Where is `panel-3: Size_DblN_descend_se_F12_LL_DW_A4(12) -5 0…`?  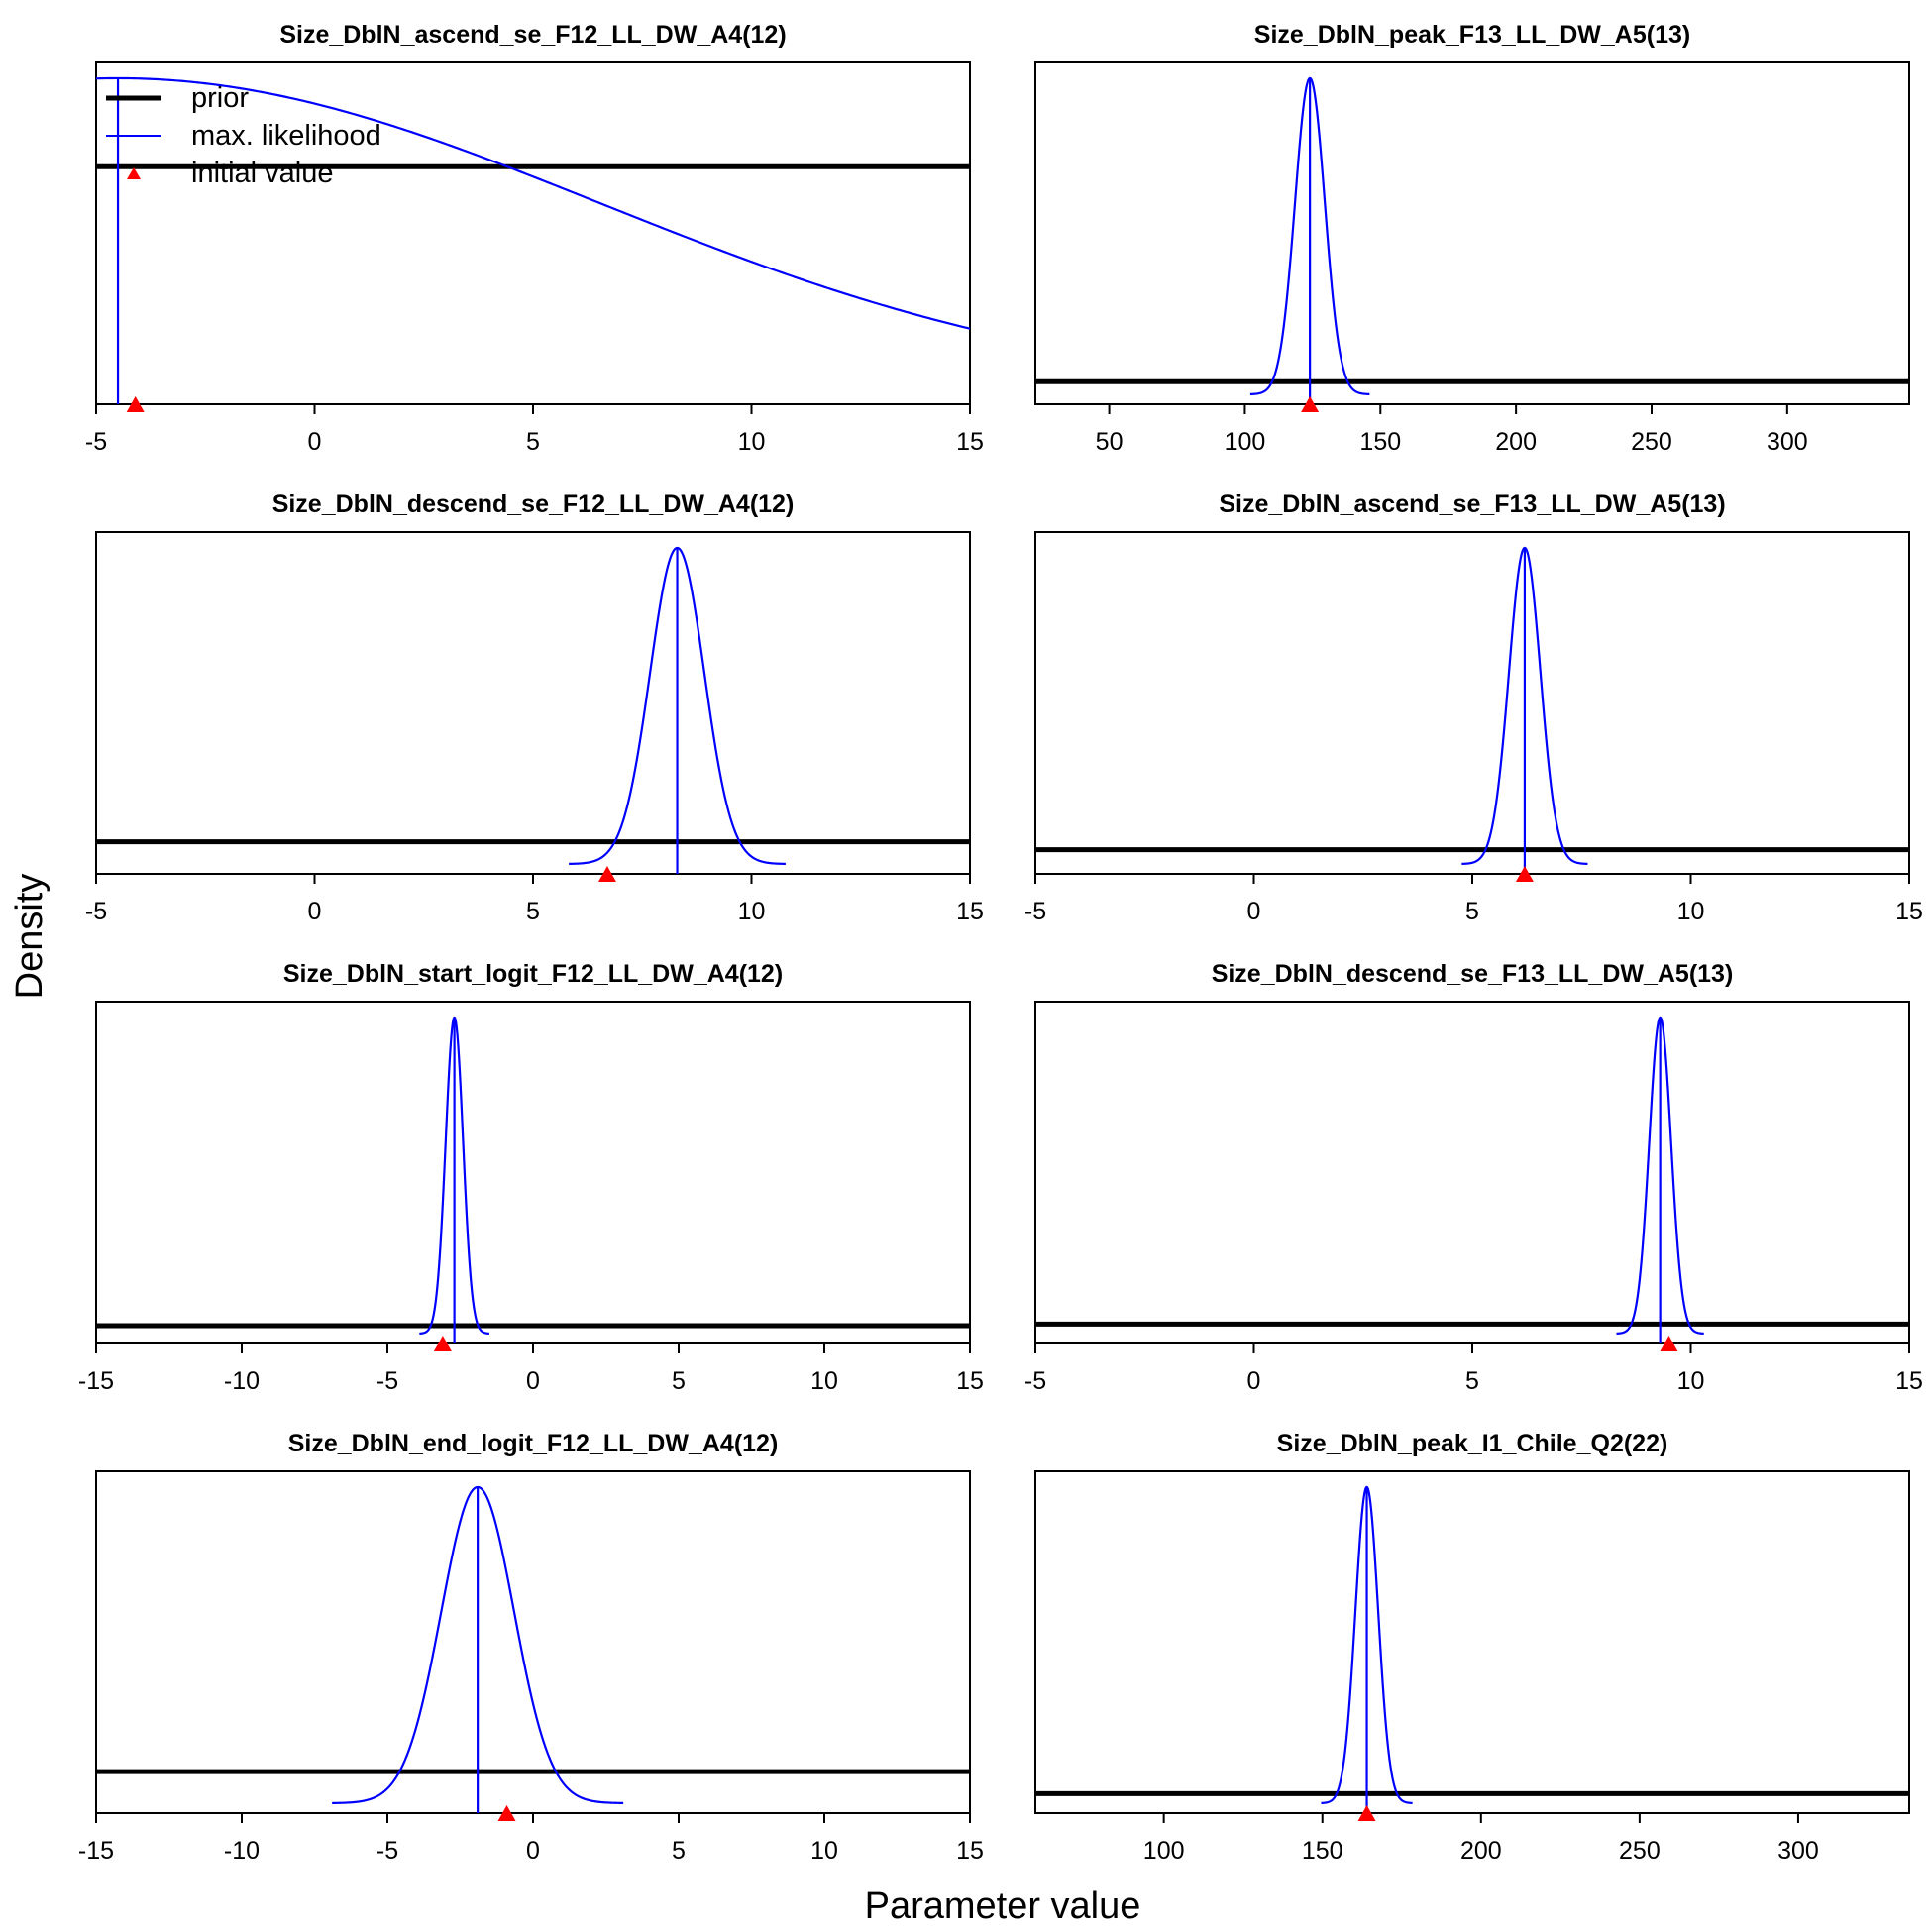
panel-3: Size_DblN_descend_se_F12_LL_DW_A4(12) -5 0… is located at coordinates (535, 707).